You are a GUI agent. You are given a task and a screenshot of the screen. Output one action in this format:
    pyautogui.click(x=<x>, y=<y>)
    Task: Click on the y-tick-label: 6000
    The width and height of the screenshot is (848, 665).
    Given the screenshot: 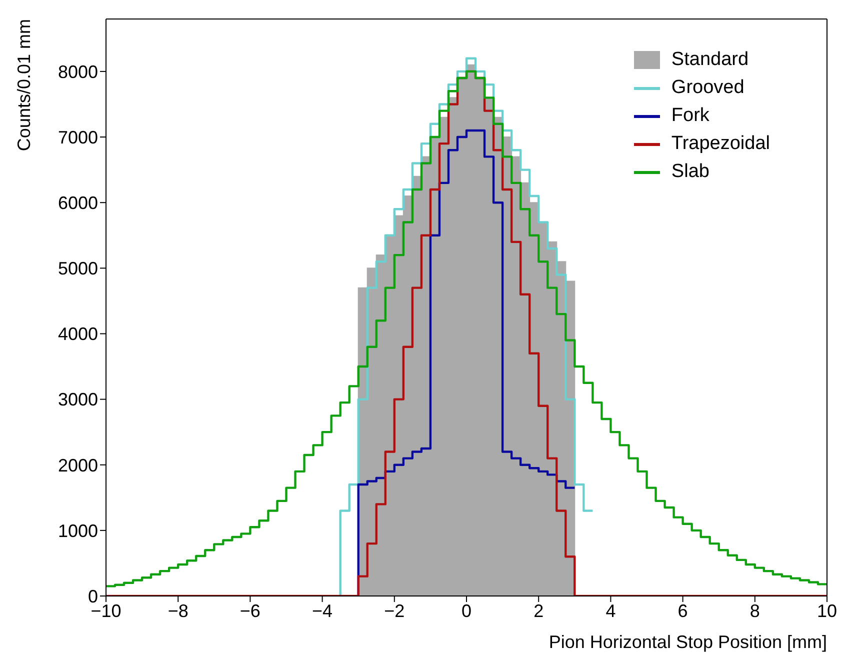 What is the action you would take?
    pyautogui.click(x=78, y=202)
    